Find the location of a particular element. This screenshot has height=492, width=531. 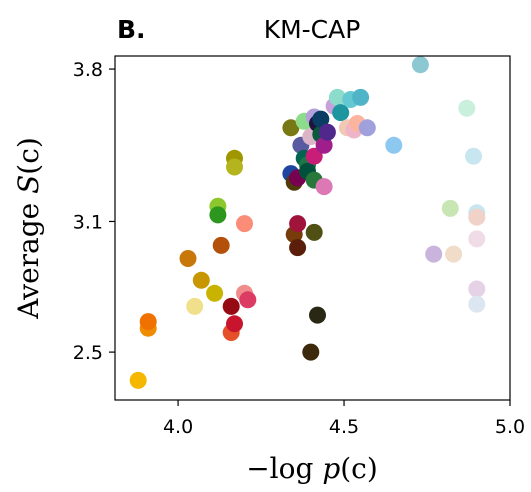

x-tick-label: 4.0 is located at coordinates (178, 427).